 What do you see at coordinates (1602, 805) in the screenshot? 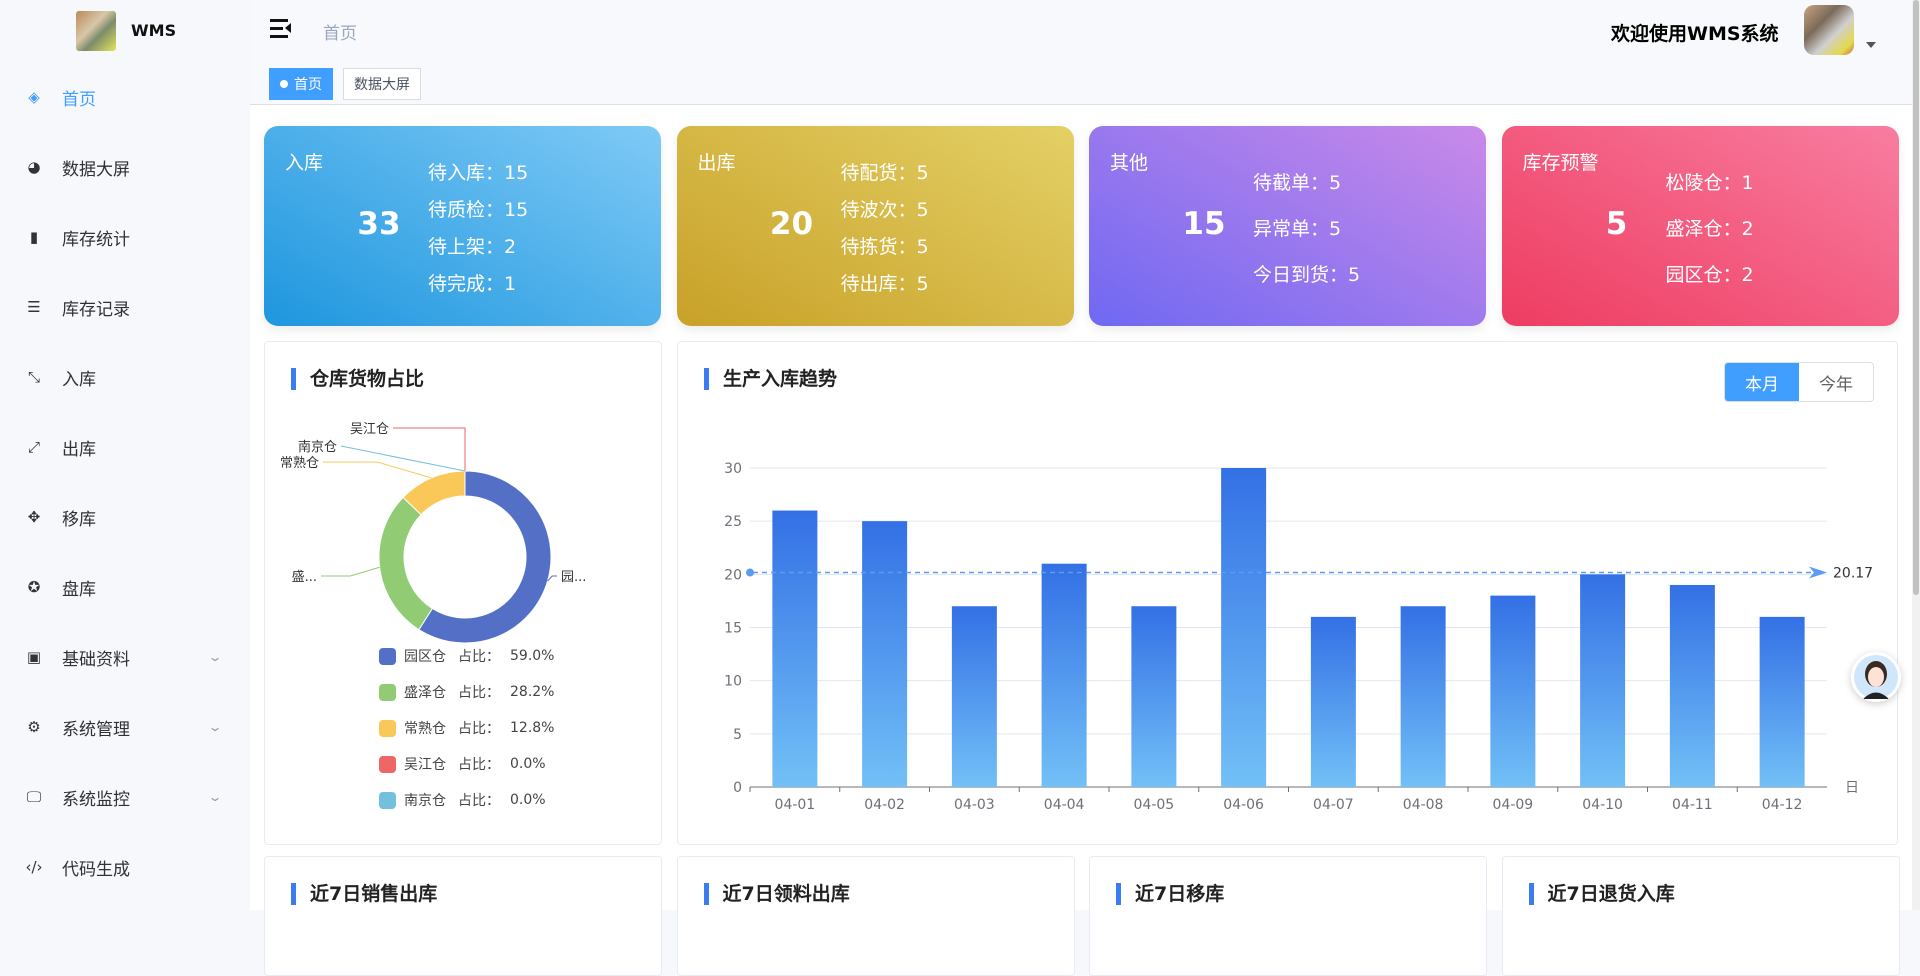
I see `x-tick-label: 04-10` at bounding box center [1602, 805].